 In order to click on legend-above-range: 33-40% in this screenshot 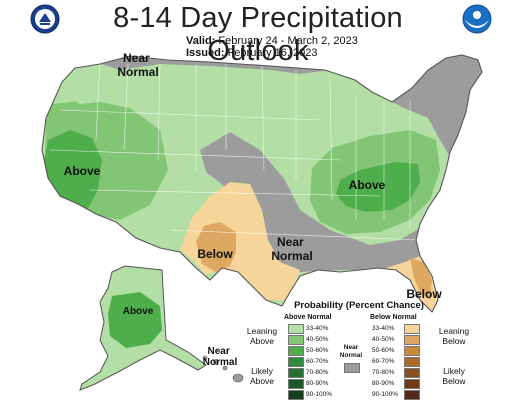, I will do `click(317, 328)`.